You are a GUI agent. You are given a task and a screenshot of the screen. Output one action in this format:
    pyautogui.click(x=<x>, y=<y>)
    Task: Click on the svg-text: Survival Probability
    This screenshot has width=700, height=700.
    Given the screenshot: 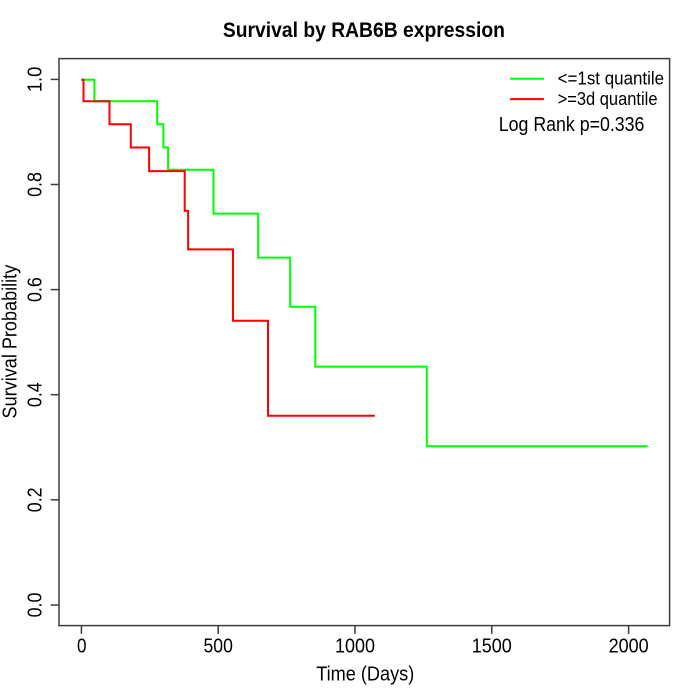 What is the action you would take?
    pyautogui.click(x=10, y=342)
    